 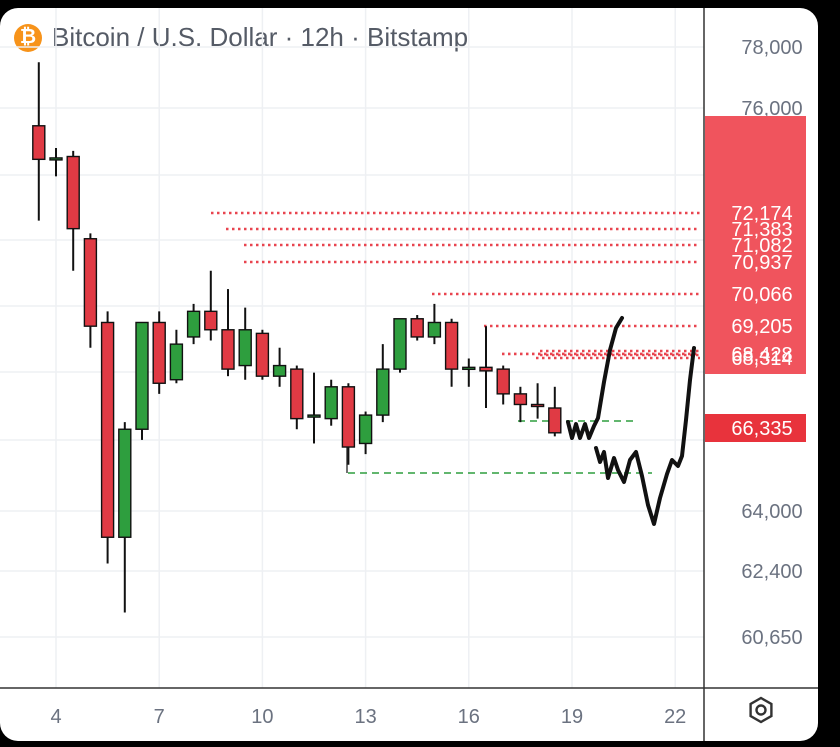 What do you see at coordinates (771, 48) in the screenshot?
I see `price-tick-label: 78,000` at bounding box center [771, 48].